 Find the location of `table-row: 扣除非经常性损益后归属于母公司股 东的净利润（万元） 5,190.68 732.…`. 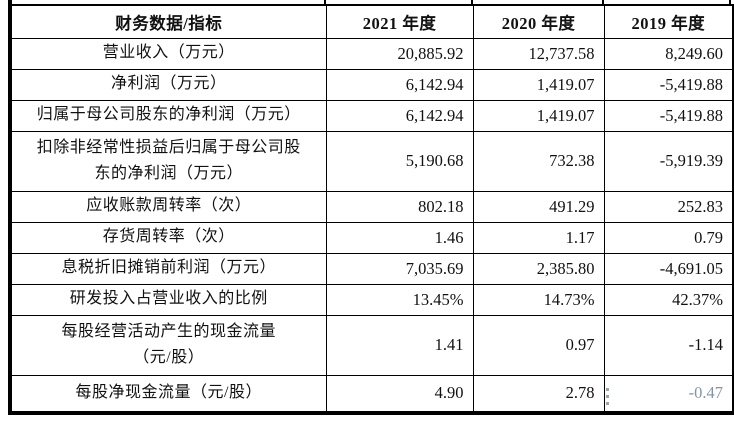

table-row: 扣除非经常性损益后归属于母公司股 东的净利润（万元） 5,190.68 732.… is located at coordinates (371, 161).